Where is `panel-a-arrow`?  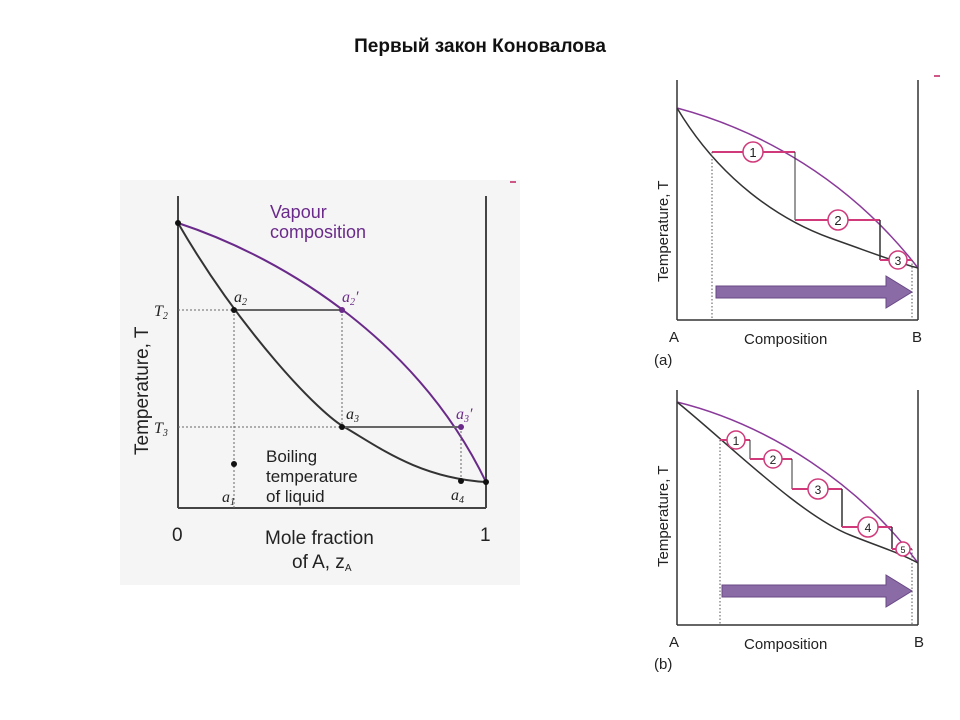 panel-a-arrow is located at coordinates (814, 292).